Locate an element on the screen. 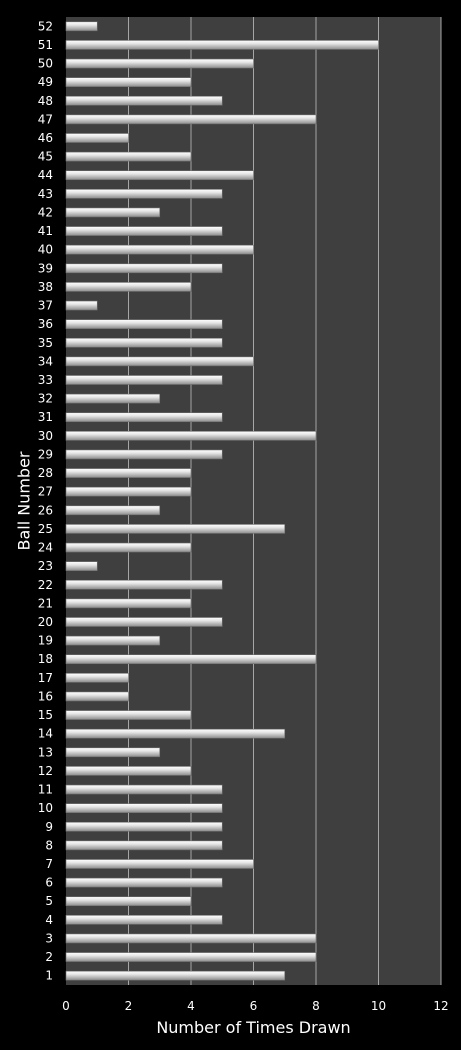 The height and width of the screenshot is (1050, 461). y-tick-label: 30 is located at coordinates (45, 436).